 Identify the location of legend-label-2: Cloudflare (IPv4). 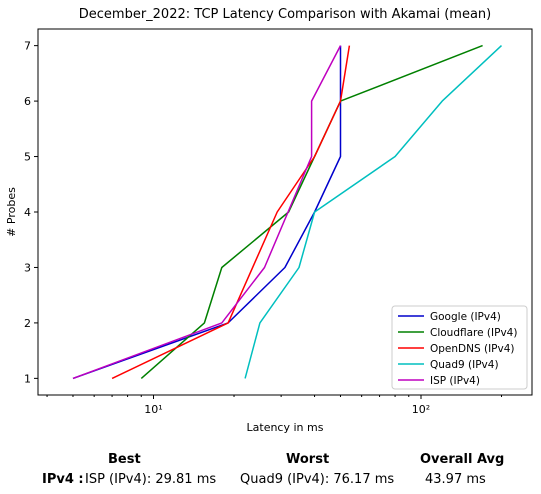
(473, 333).